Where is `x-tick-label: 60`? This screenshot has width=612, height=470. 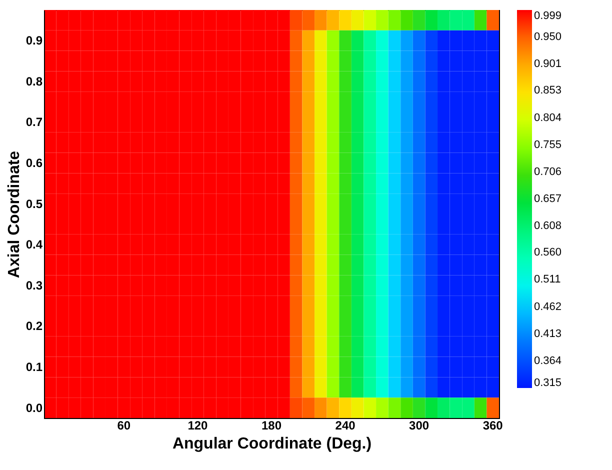
x-tick-label: 60 is located at coordinates (124, 425).